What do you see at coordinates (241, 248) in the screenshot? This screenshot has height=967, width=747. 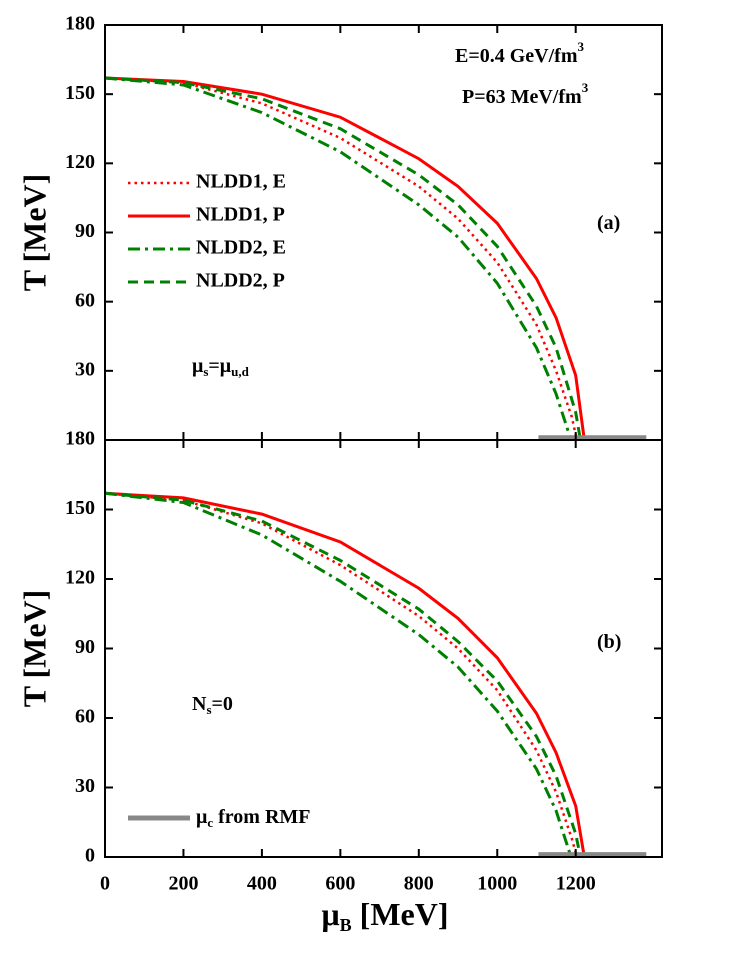 I see `legend-label: NLDD2, E` at bounding box center [241, 248].